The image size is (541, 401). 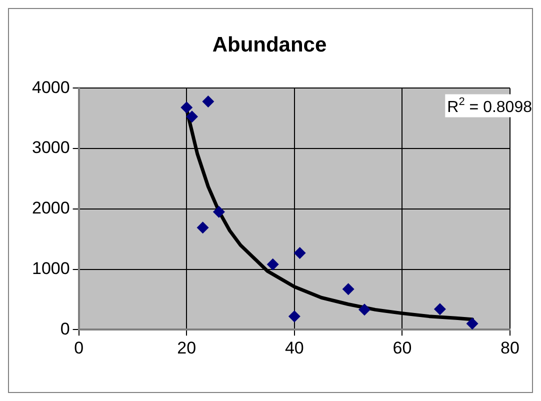 What do you see at coordinates (269, 44) in the screenshot?
I see `chart-title: Abundance` at bounding box center [269, 44].